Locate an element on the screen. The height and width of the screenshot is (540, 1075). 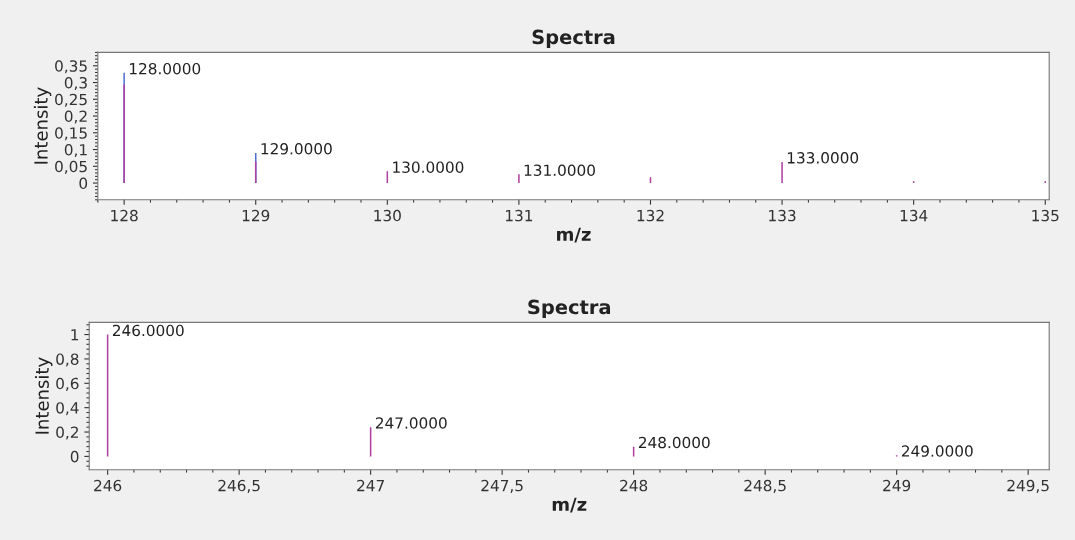
x-tick-label: 132 is located at coordinates (650, 215).